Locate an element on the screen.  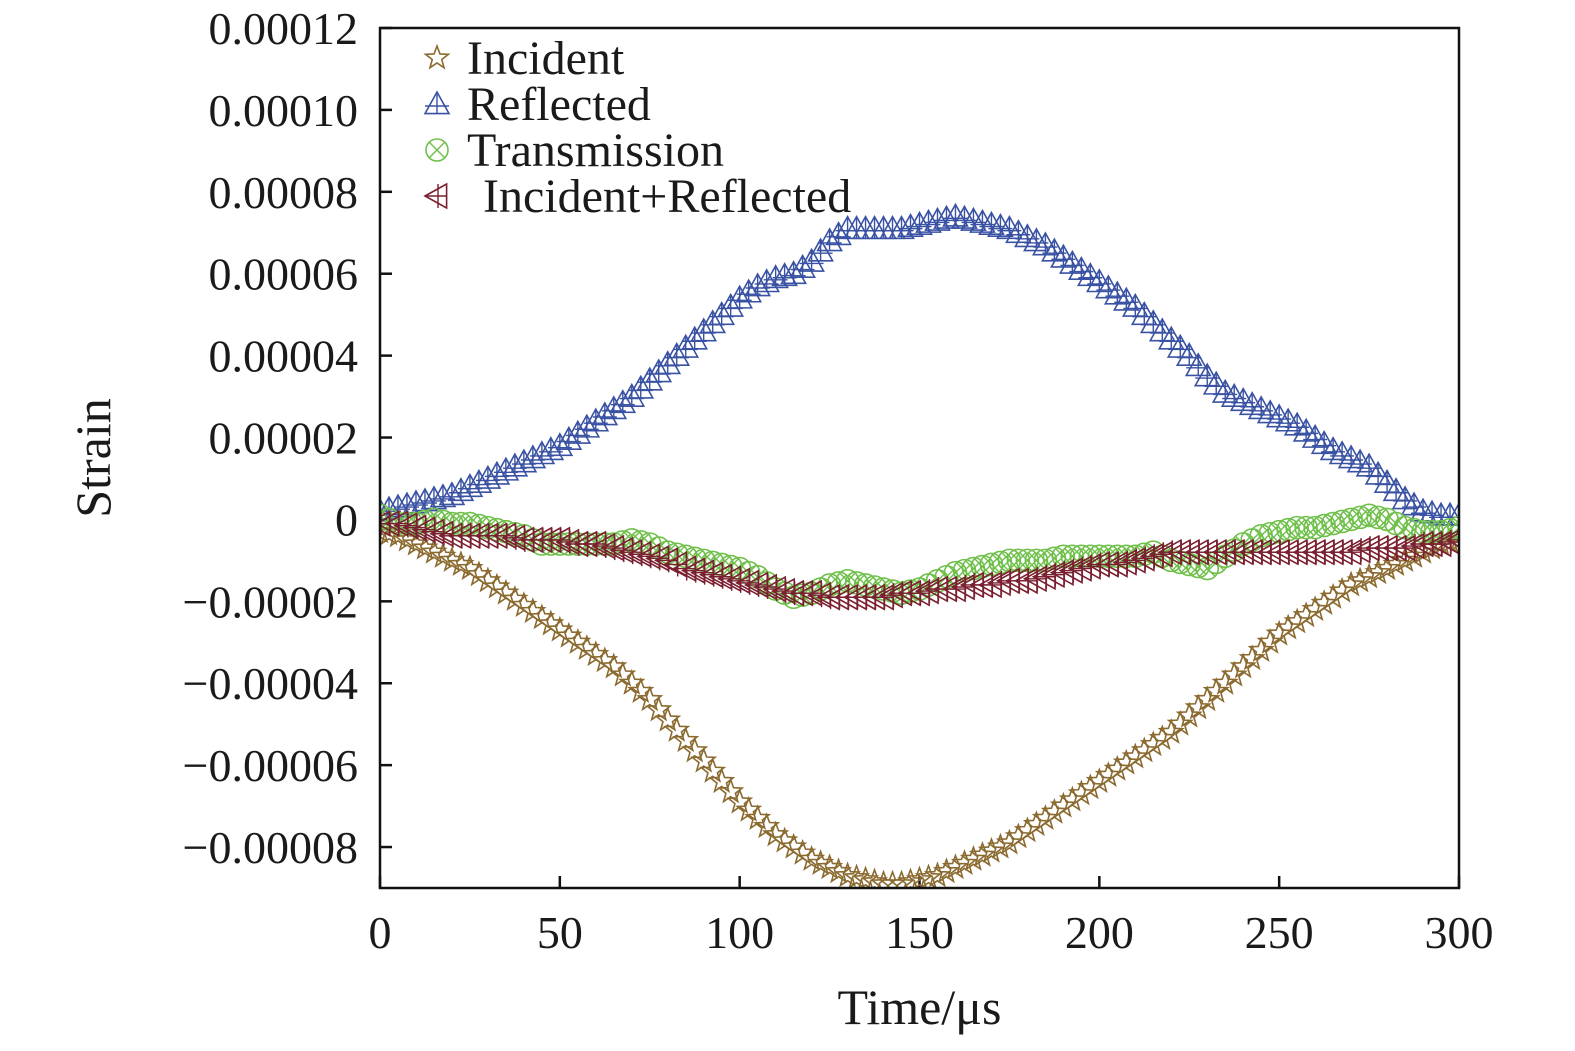
x-tick-label: 250 is located at coordinates (1279, 932).